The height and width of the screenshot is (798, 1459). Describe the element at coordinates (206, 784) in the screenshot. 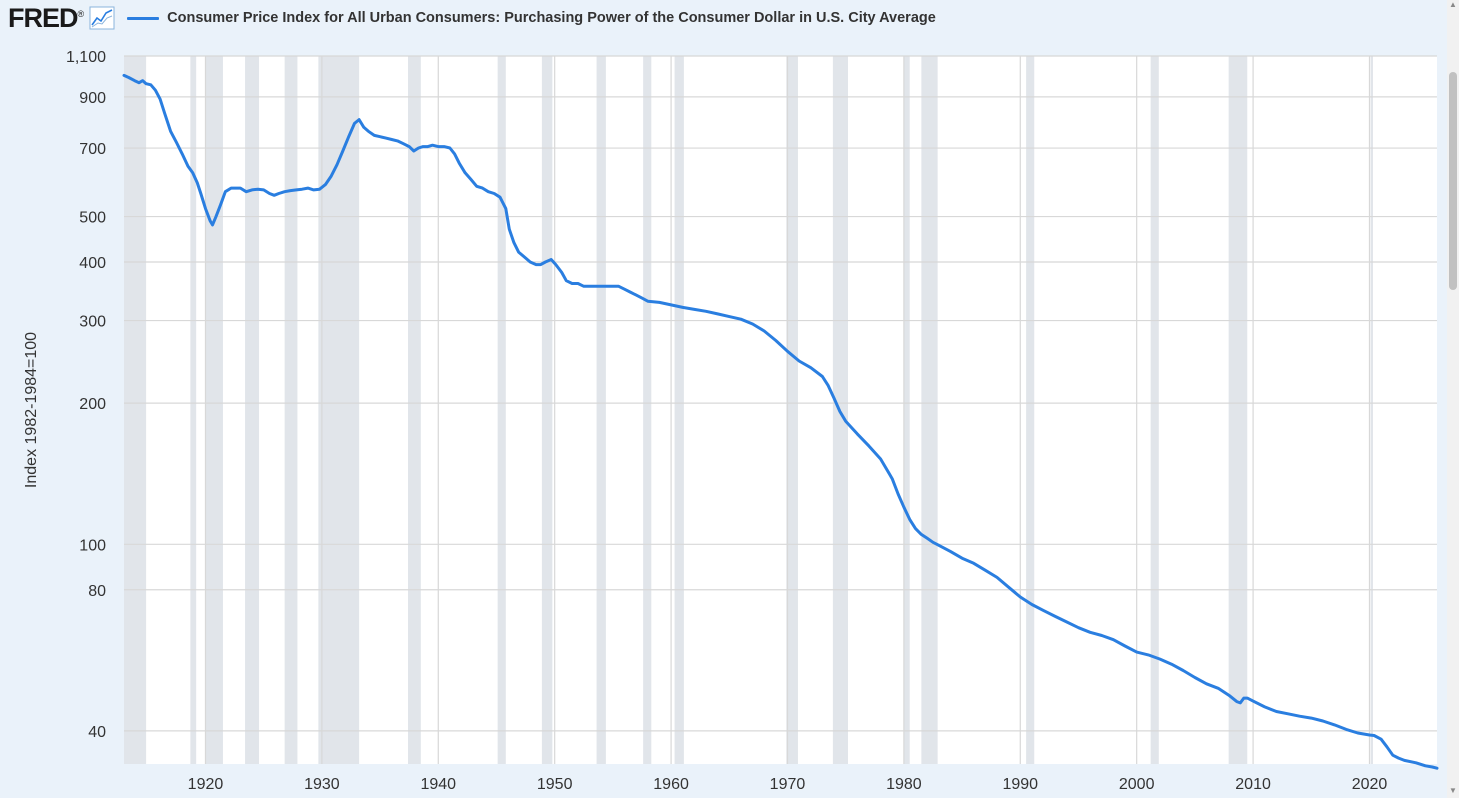

I see `x-tick-label: 1920` at that location.